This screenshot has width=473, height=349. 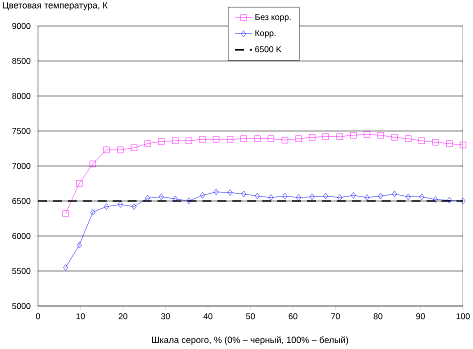 What do you see at coordinates (21, 61) in the screenshot?
I see `y-tick-label: 8500` at bounding box center [21, 61].